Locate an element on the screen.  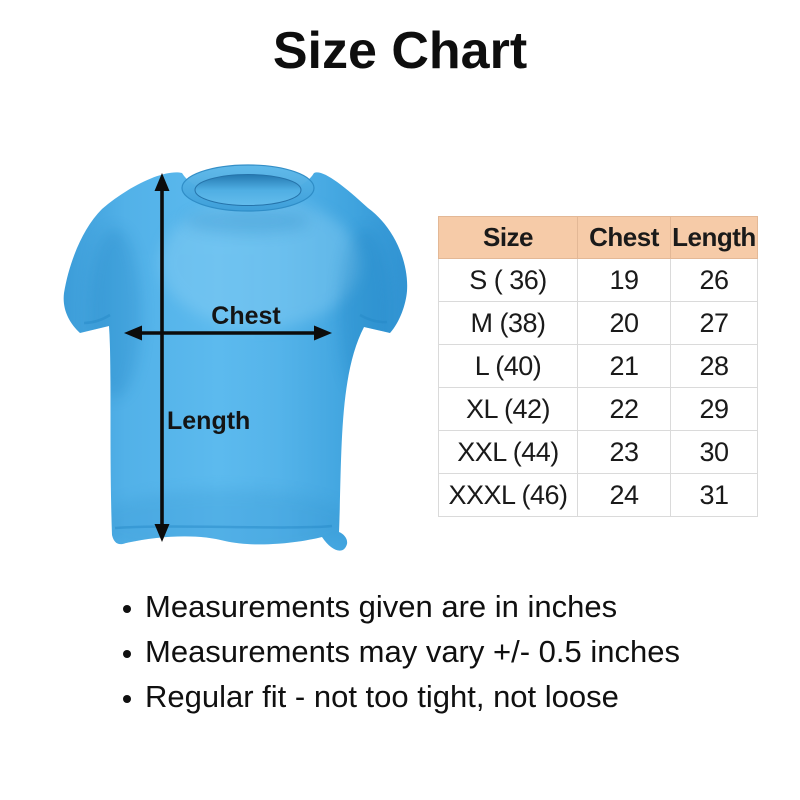
table-header-row: Size Chest Length is located at coordinates (598, 237).